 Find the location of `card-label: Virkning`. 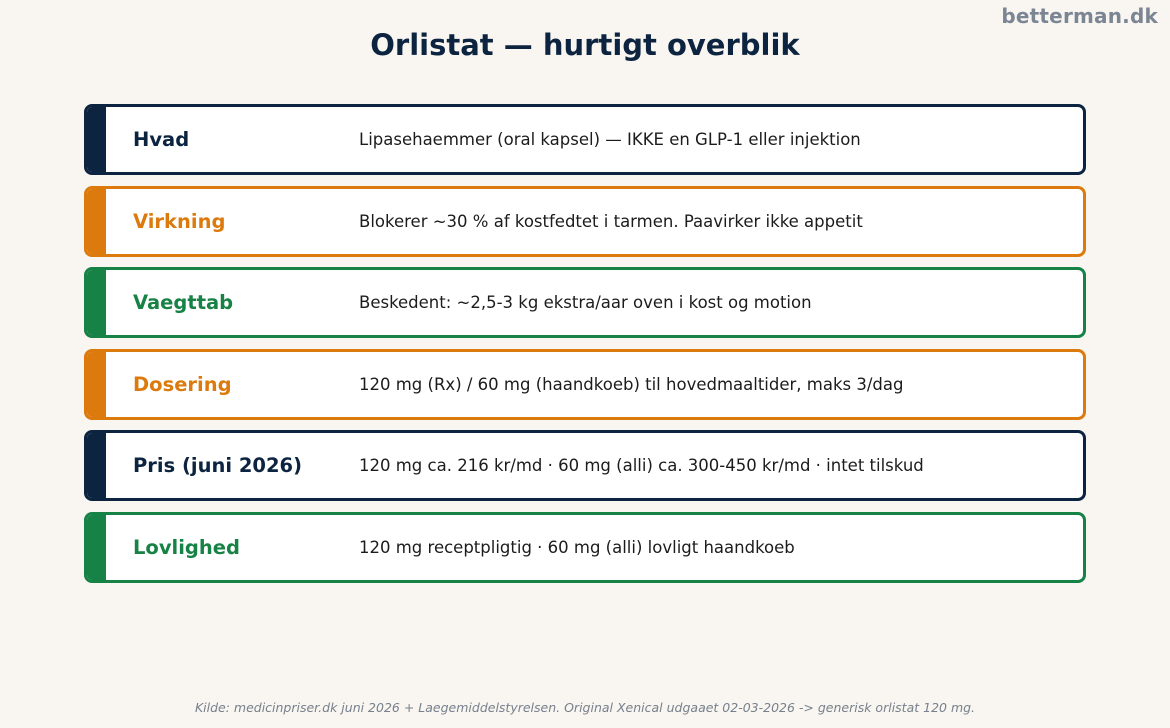

card-label: Virkning is located at coordinates (179, 221).